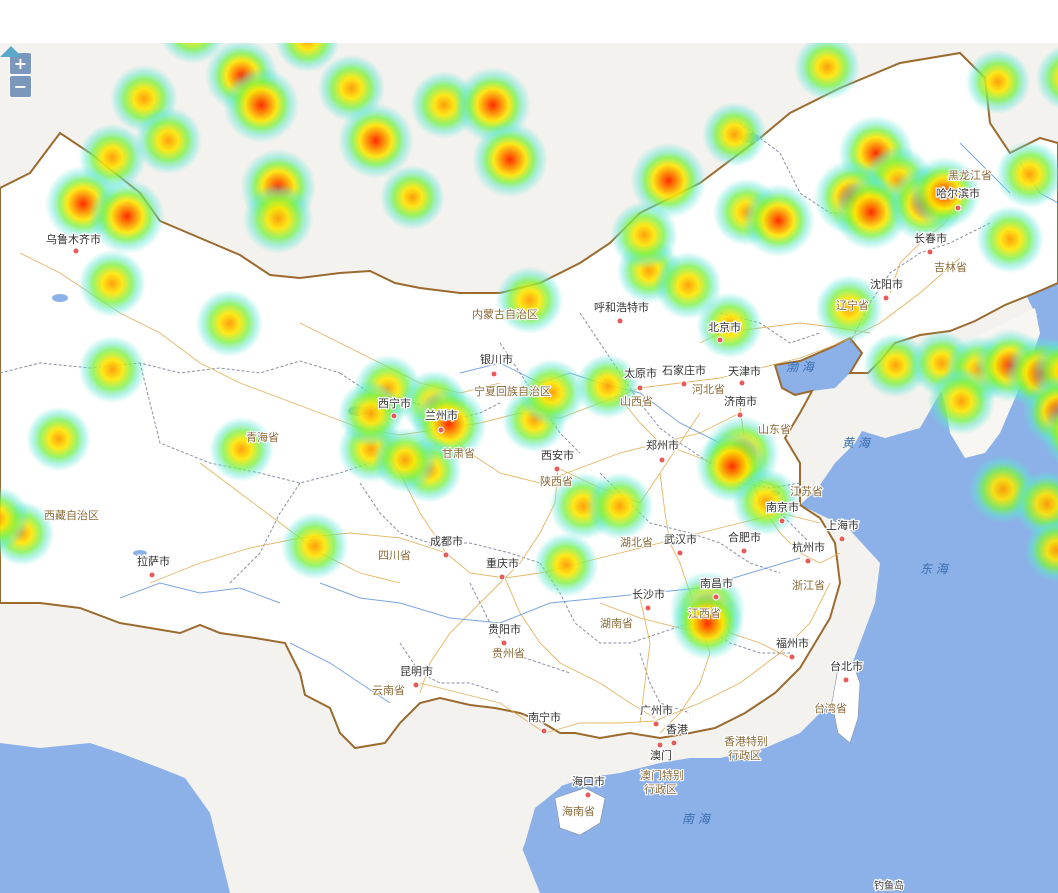 This screenshot has height=893, width=1058. Describe the element at coordinates (442, 415) in the screenshot. I see `city-label: 兰州市` at that location.